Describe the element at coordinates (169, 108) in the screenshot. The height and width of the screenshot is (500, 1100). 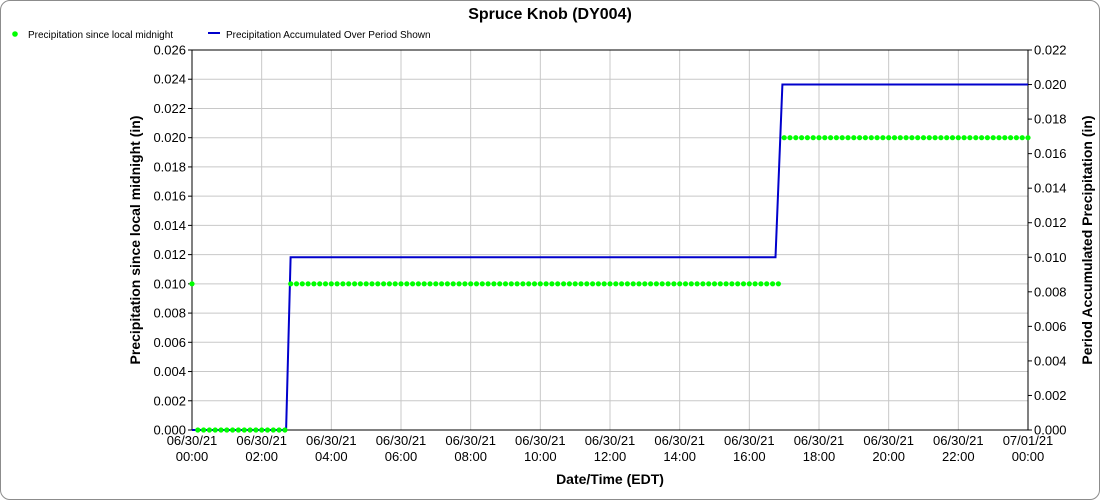
I see `y-left-tick-label: 0.022` at that location.